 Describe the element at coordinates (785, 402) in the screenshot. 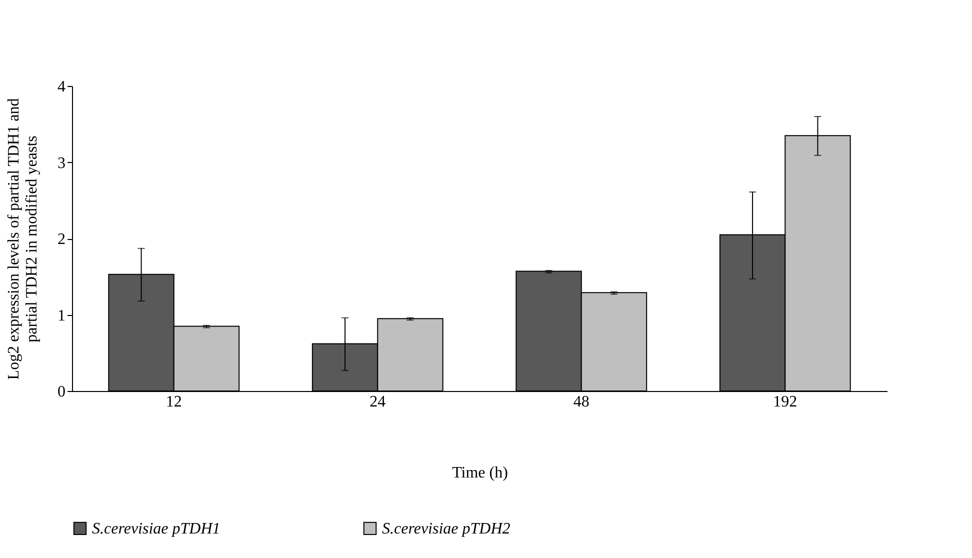

I see `x-tick-label: 192` at that location.